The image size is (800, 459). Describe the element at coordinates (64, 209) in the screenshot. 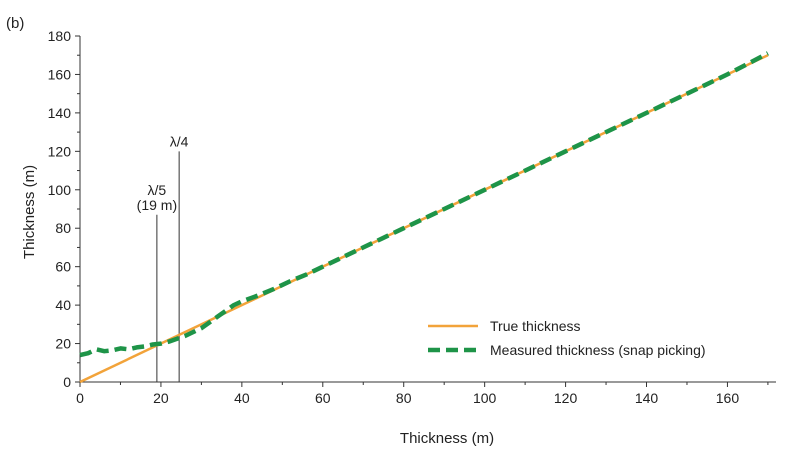

I see `y-axis-ticks: 0 20 40 60 80 100 120 140 160 180` at that location.